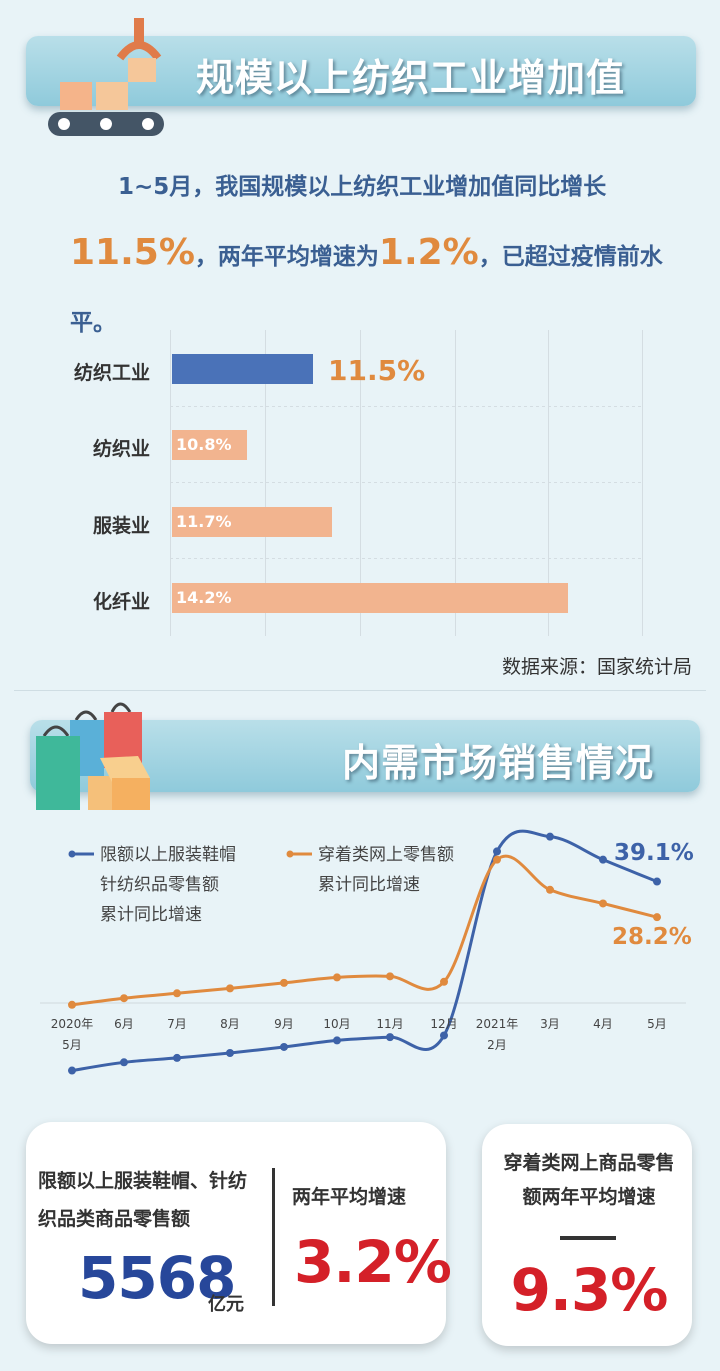 The image size is (720, 1371). I want to click on data-source: 数据来源：国家统计局, so click(596, 667).